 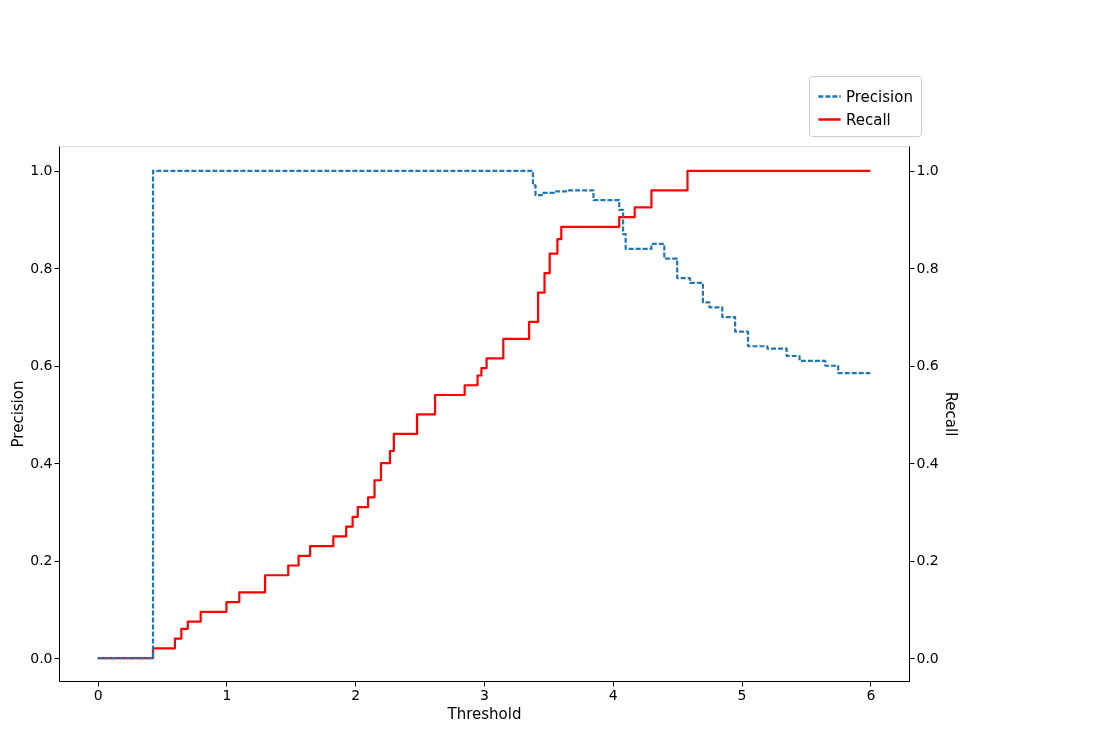 I want to click on y2-axis-title: Recall, so click(x=950, y=414).